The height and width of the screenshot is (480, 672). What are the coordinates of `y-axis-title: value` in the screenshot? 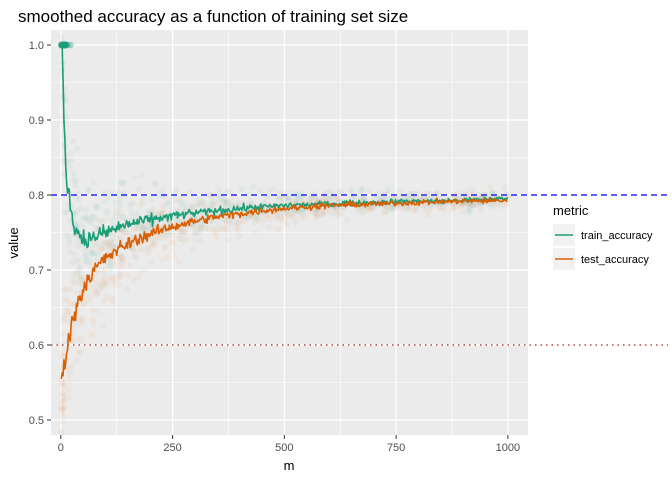 It's located at (13, 242).